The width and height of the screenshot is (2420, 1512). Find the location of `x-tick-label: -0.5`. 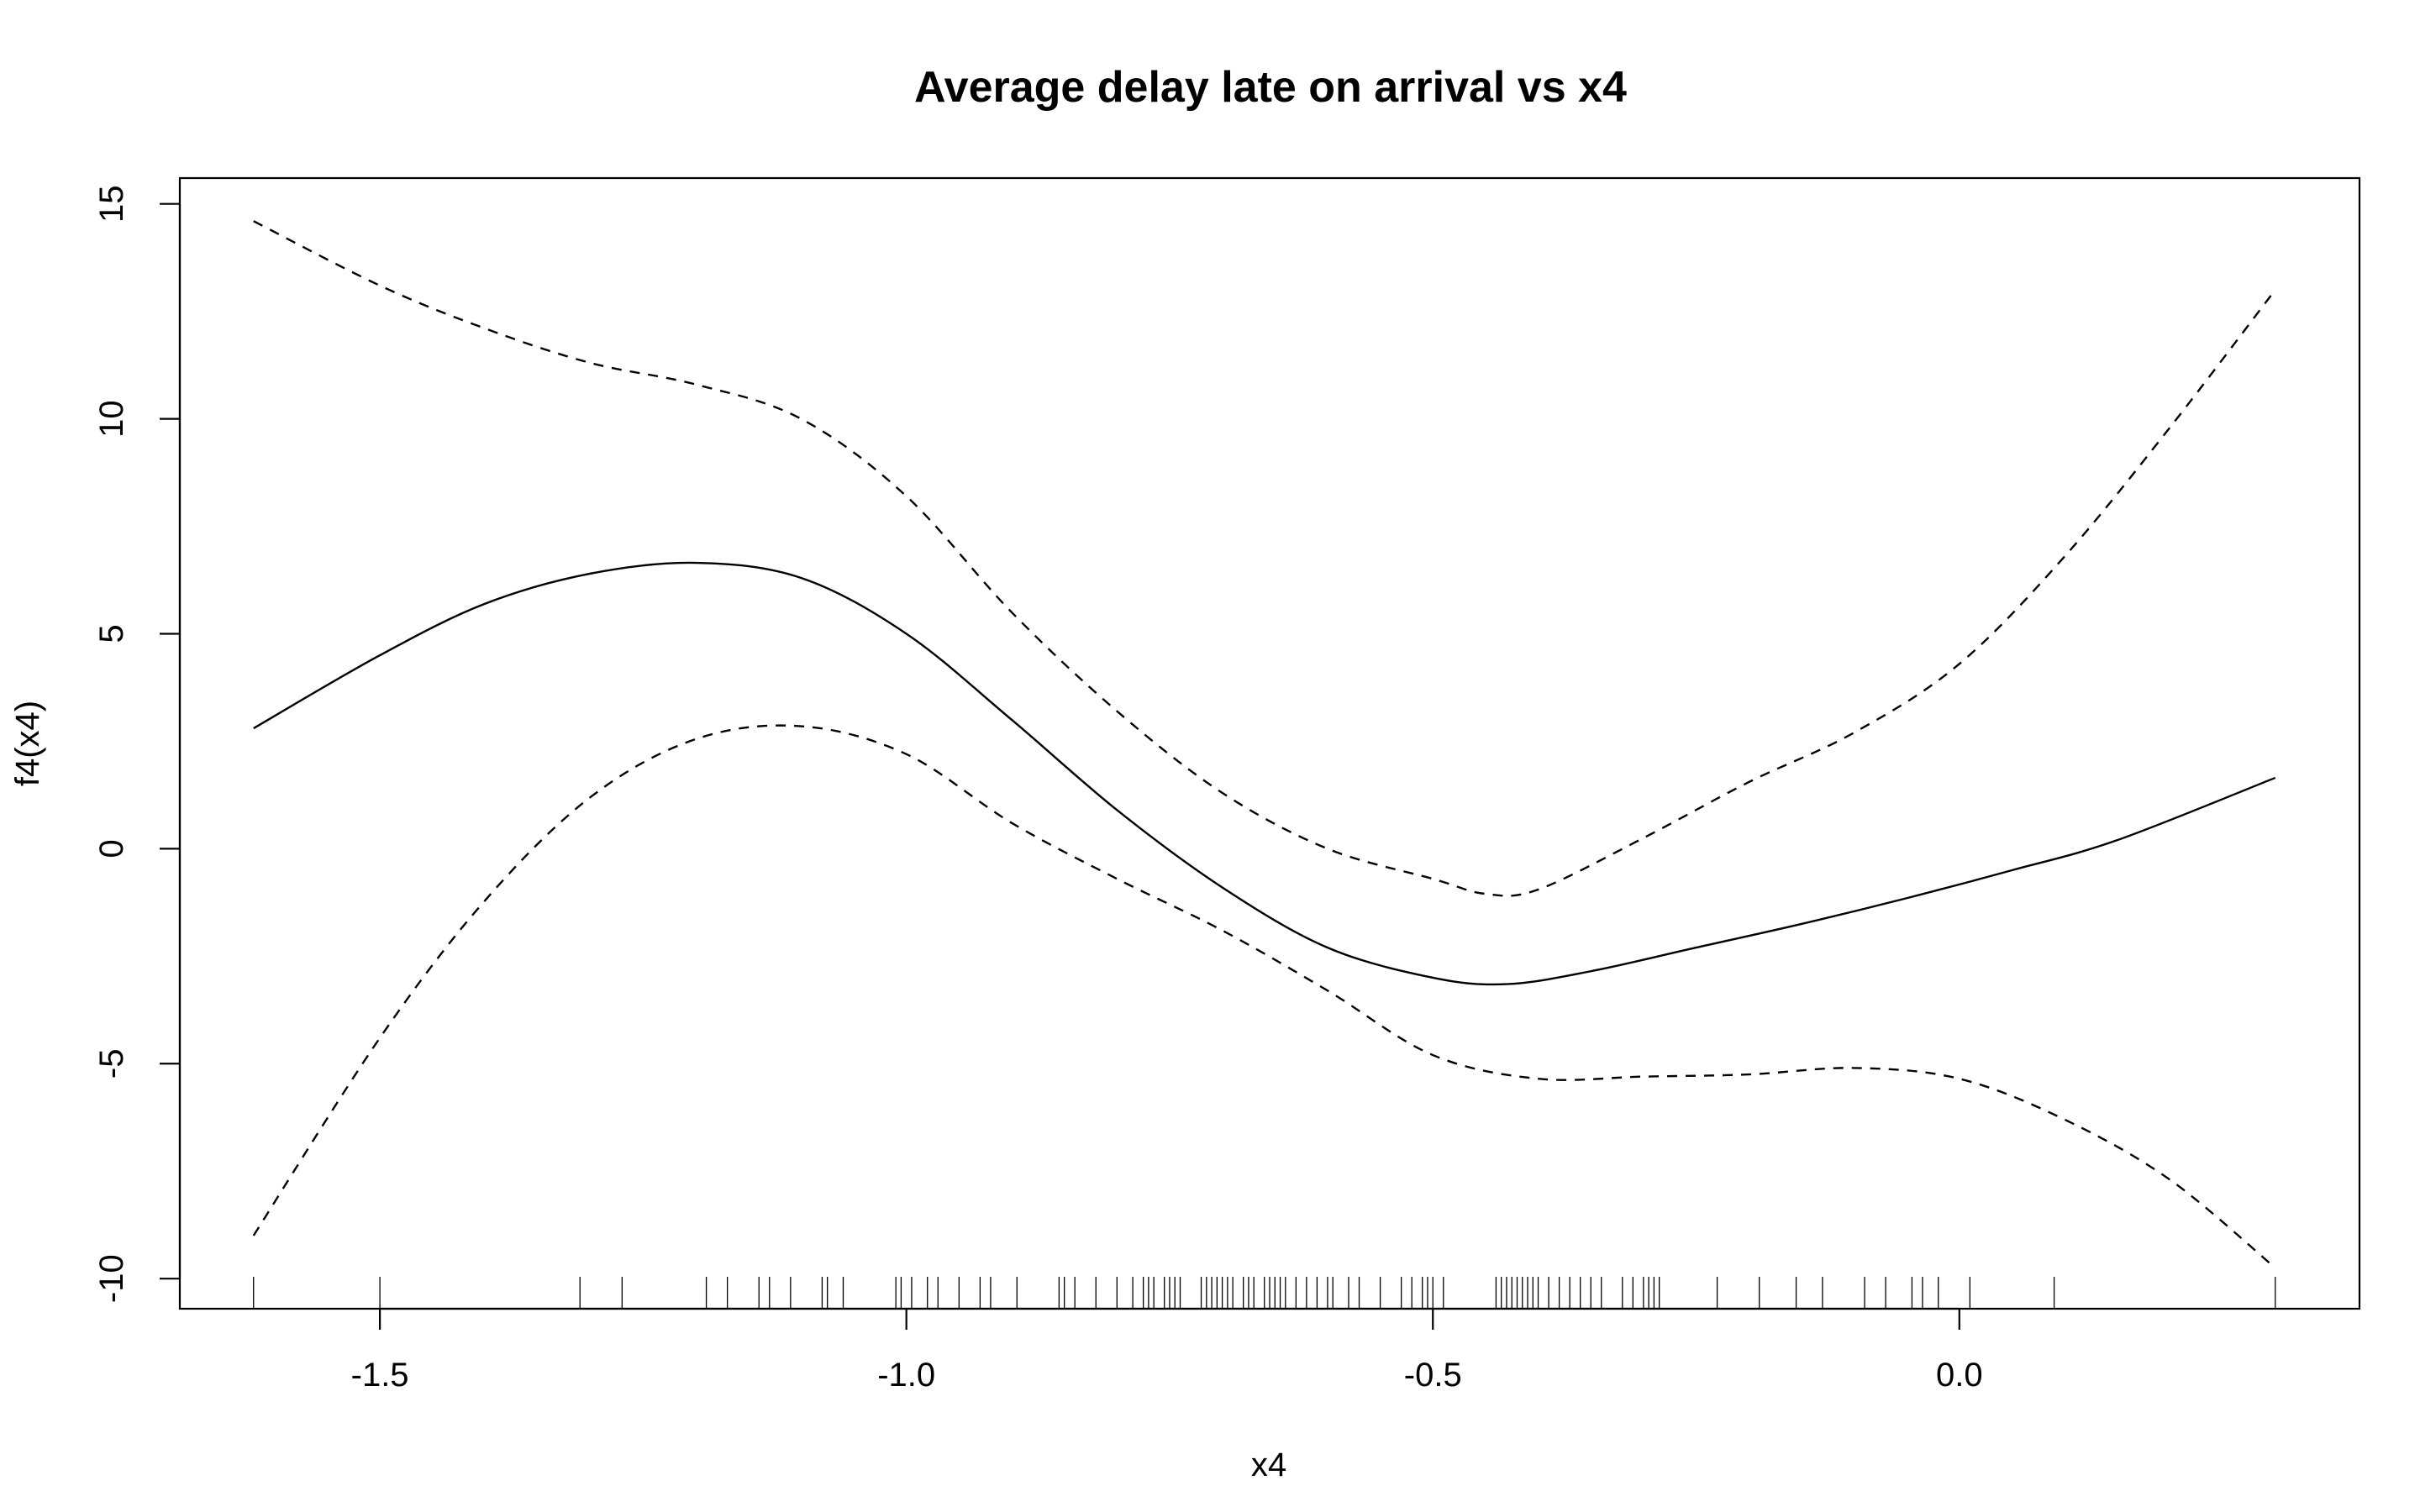

x-tick-label: -0.5 is located at coordinates (1433, 1375).